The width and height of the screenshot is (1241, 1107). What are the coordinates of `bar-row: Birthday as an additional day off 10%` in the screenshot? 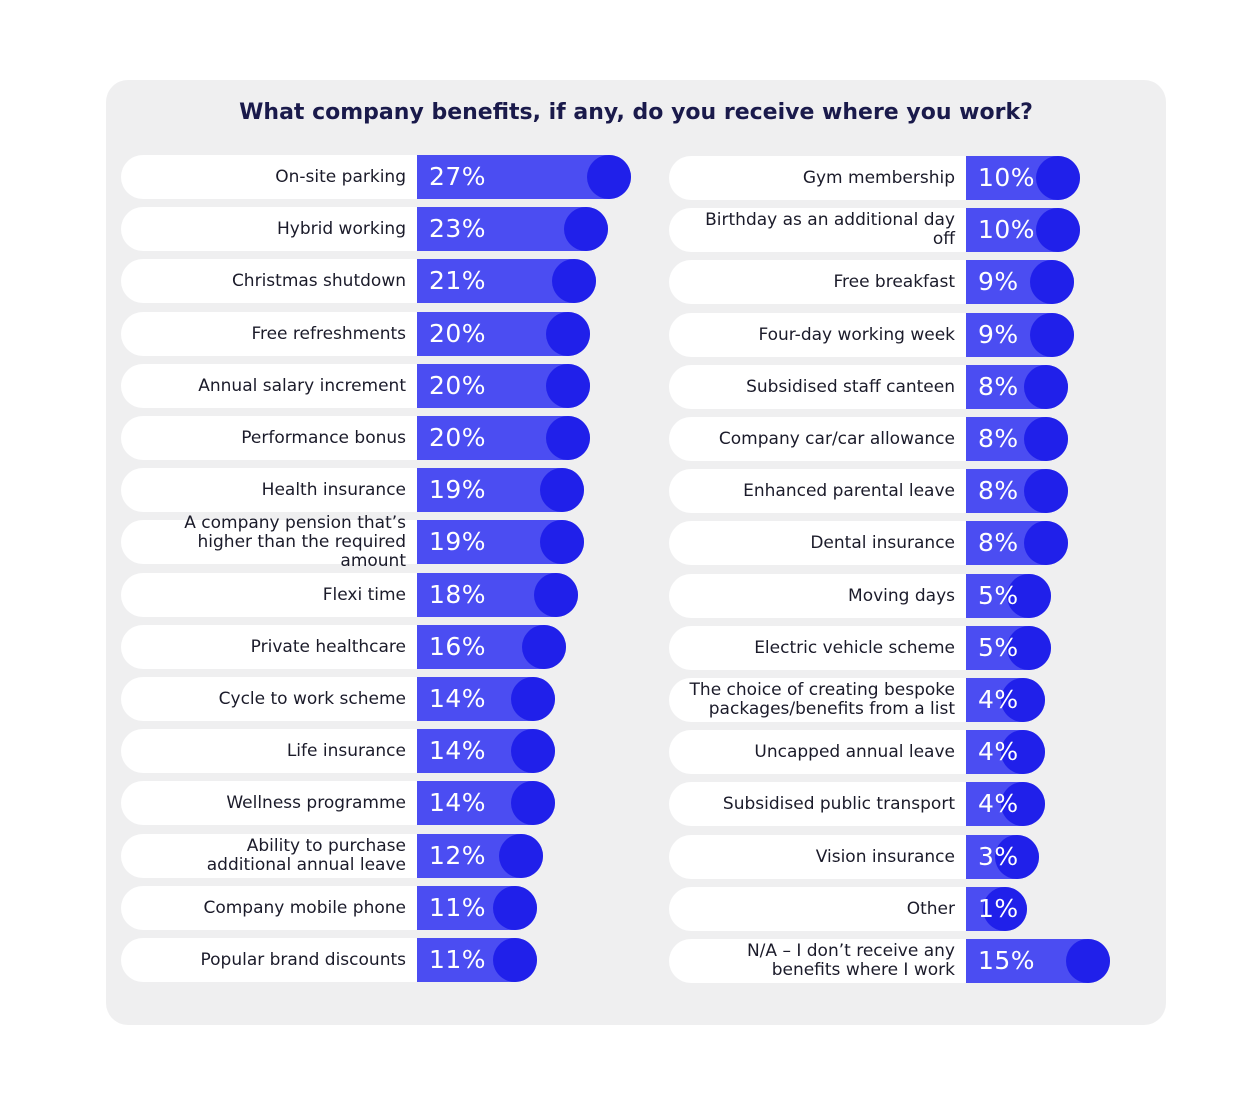 It's located at (620, 230).